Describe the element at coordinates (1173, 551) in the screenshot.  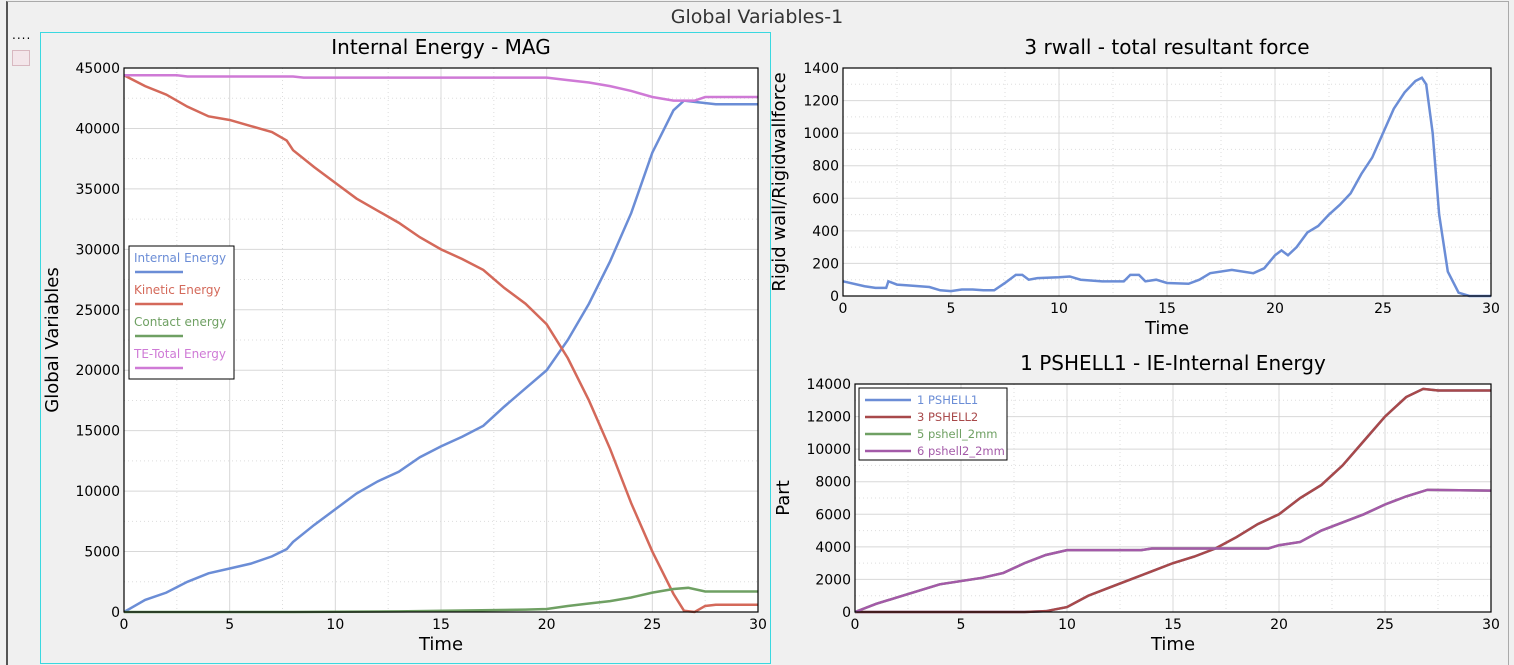
I see `series-line-6-pshell2-2mm` at that location.